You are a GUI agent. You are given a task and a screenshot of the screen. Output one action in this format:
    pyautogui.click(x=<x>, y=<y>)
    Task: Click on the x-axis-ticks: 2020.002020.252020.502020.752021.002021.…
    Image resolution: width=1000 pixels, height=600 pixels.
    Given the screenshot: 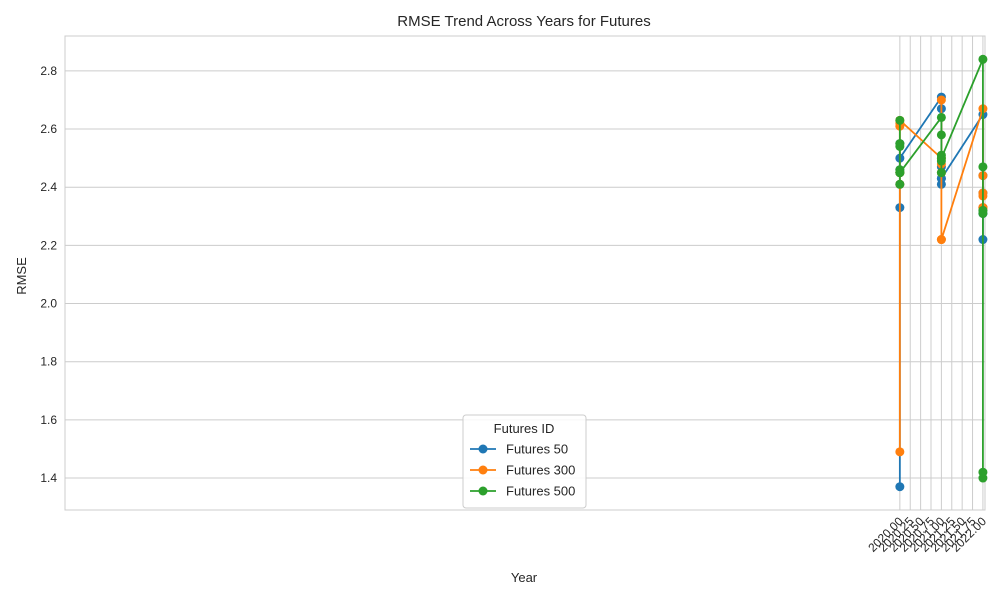 What is the action you would take?
    pyautogui.click(x=927, y=534)
    